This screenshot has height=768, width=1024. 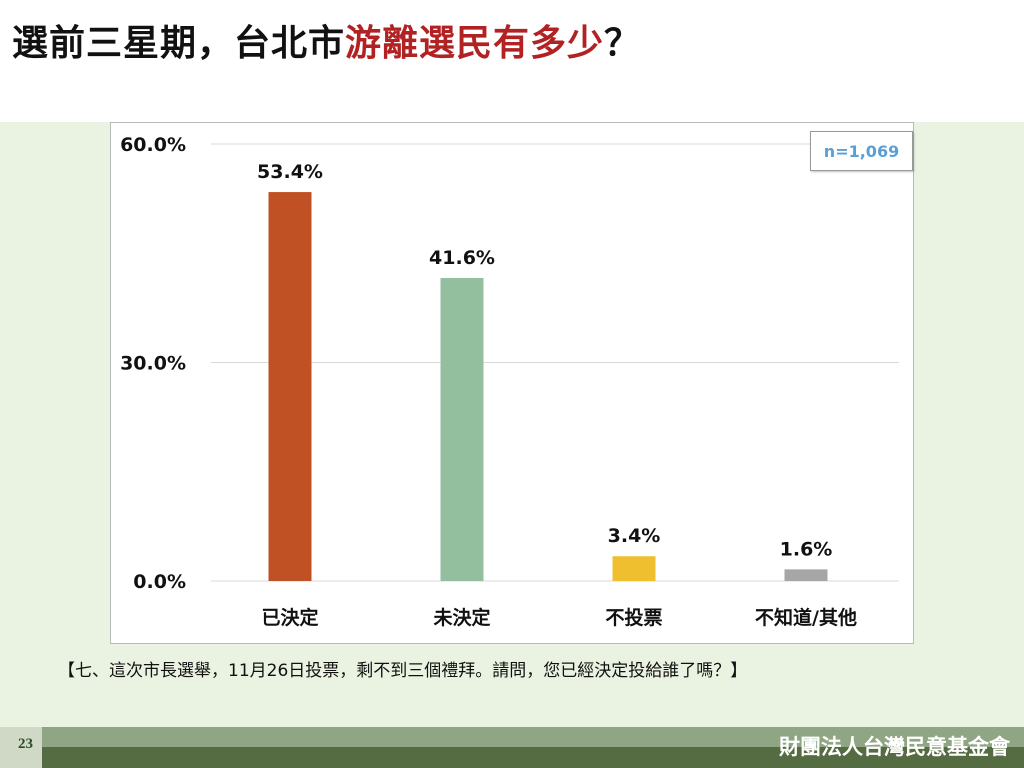 I want to click on footer-band-top, so click(x=512, y=737).